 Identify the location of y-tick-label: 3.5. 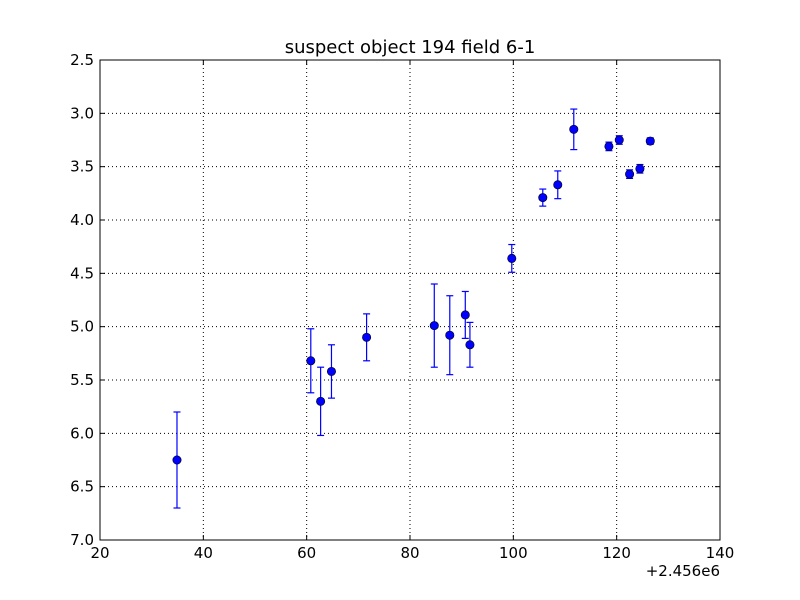
(82, 167).